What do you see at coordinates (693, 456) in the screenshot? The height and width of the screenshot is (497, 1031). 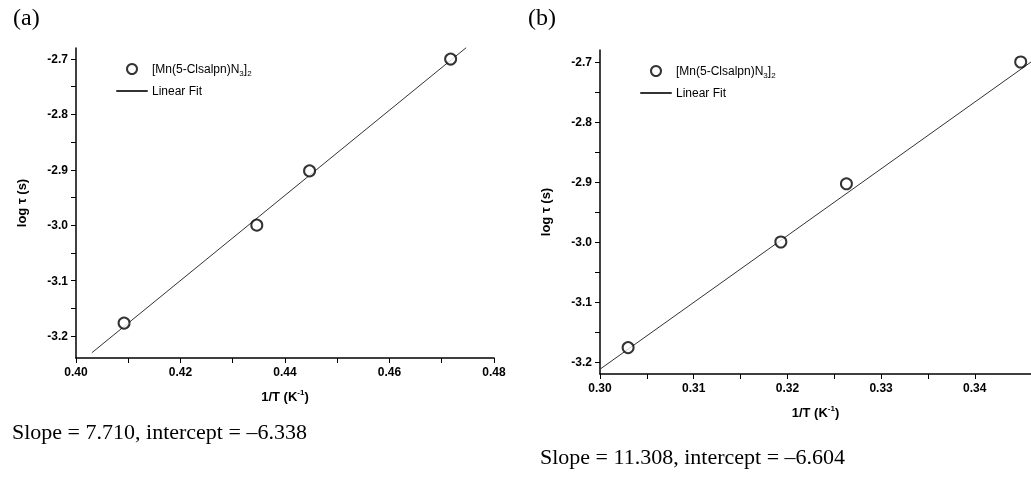 I see `text: Slope = 11.308, intercept = –6.604` at bounding box center [693, 456].